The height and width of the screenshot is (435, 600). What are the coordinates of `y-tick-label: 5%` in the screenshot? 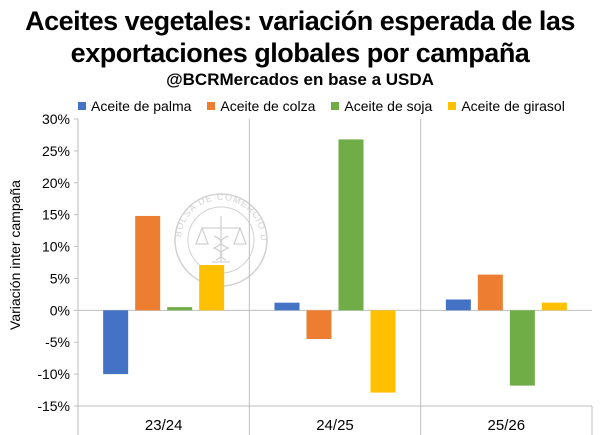 It's located at (60, 278).